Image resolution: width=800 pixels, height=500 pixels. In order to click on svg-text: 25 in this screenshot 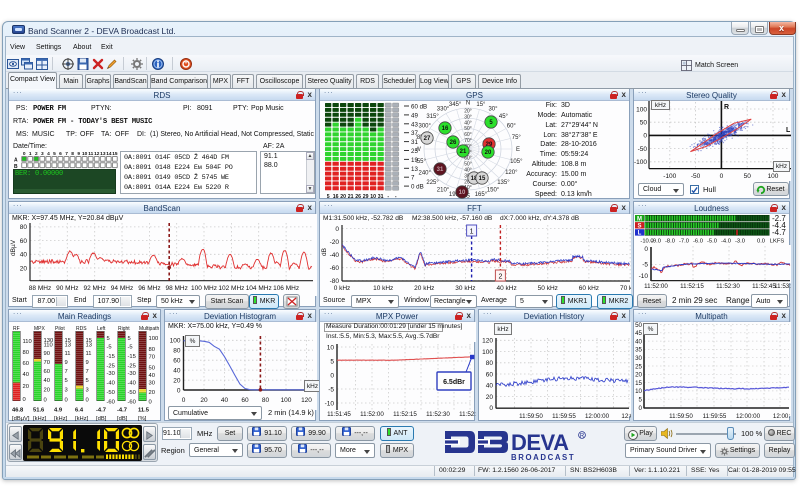, I will do `click(638, 366)`.